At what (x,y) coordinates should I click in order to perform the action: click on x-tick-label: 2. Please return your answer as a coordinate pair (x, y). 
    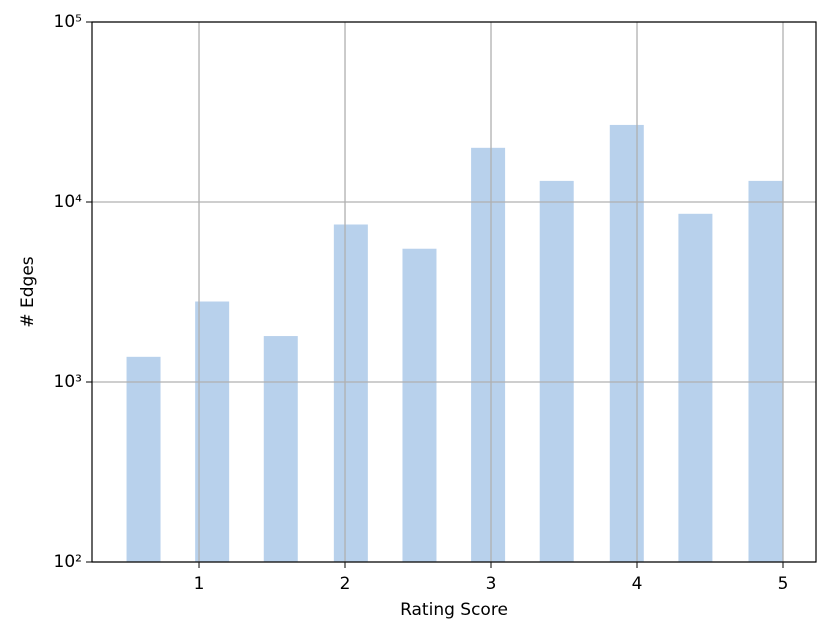
    Looking at the image, I should click on (345, 584).